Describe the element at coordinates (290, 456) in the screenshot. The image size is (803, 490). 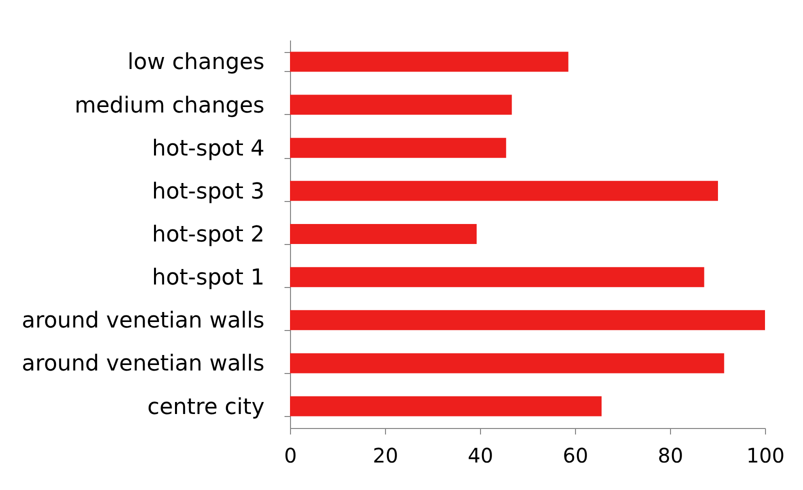
I see `x-tick-label: 0` at that location.